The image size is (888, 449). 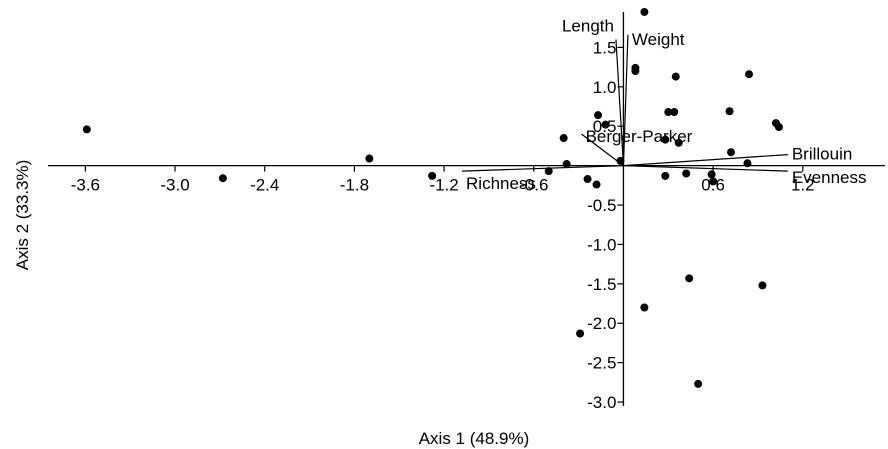 What do you see at coordinates (443, 185) in the screenshot?
I see `x-tick-label: -1.2` at bounding box center [443, 185].